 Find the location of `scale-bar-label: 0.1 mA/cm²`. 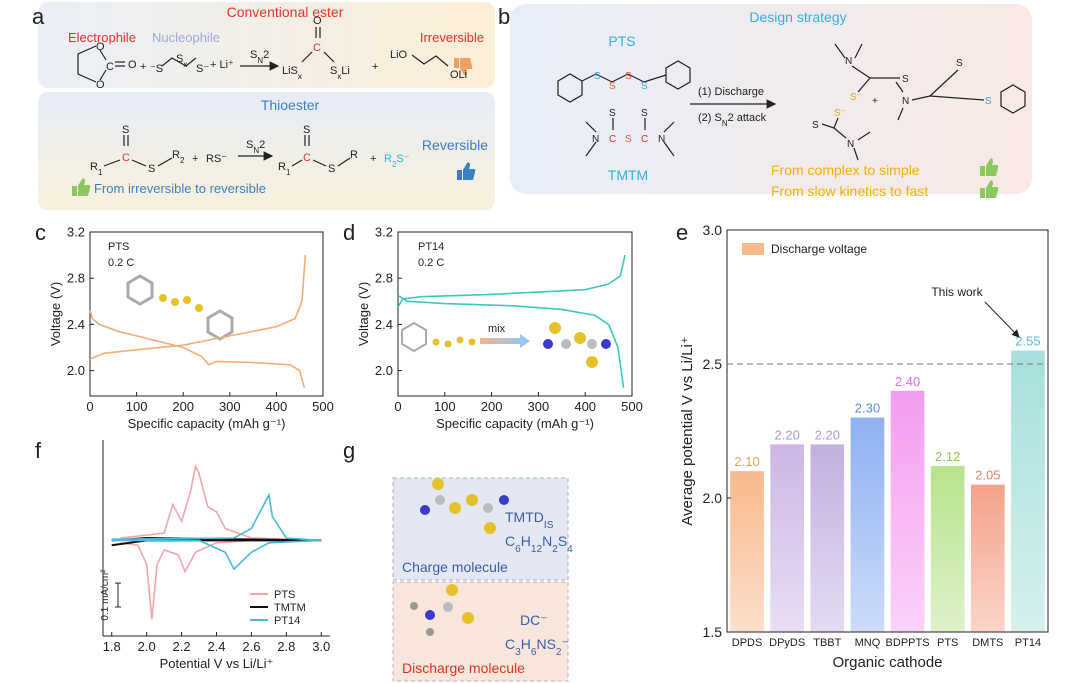

scale-bar-label: 0.1 mA/cm² is located at coordinates (105, 595).